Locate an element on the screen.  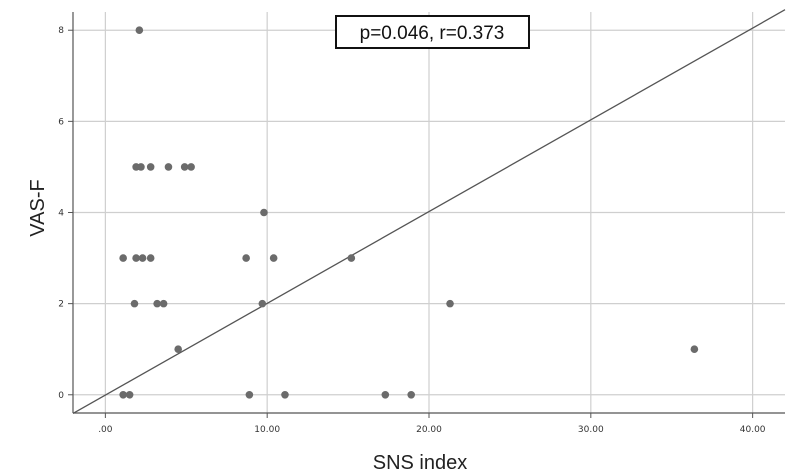
x-tick-label: .00 is located at coordinates (105, 430).